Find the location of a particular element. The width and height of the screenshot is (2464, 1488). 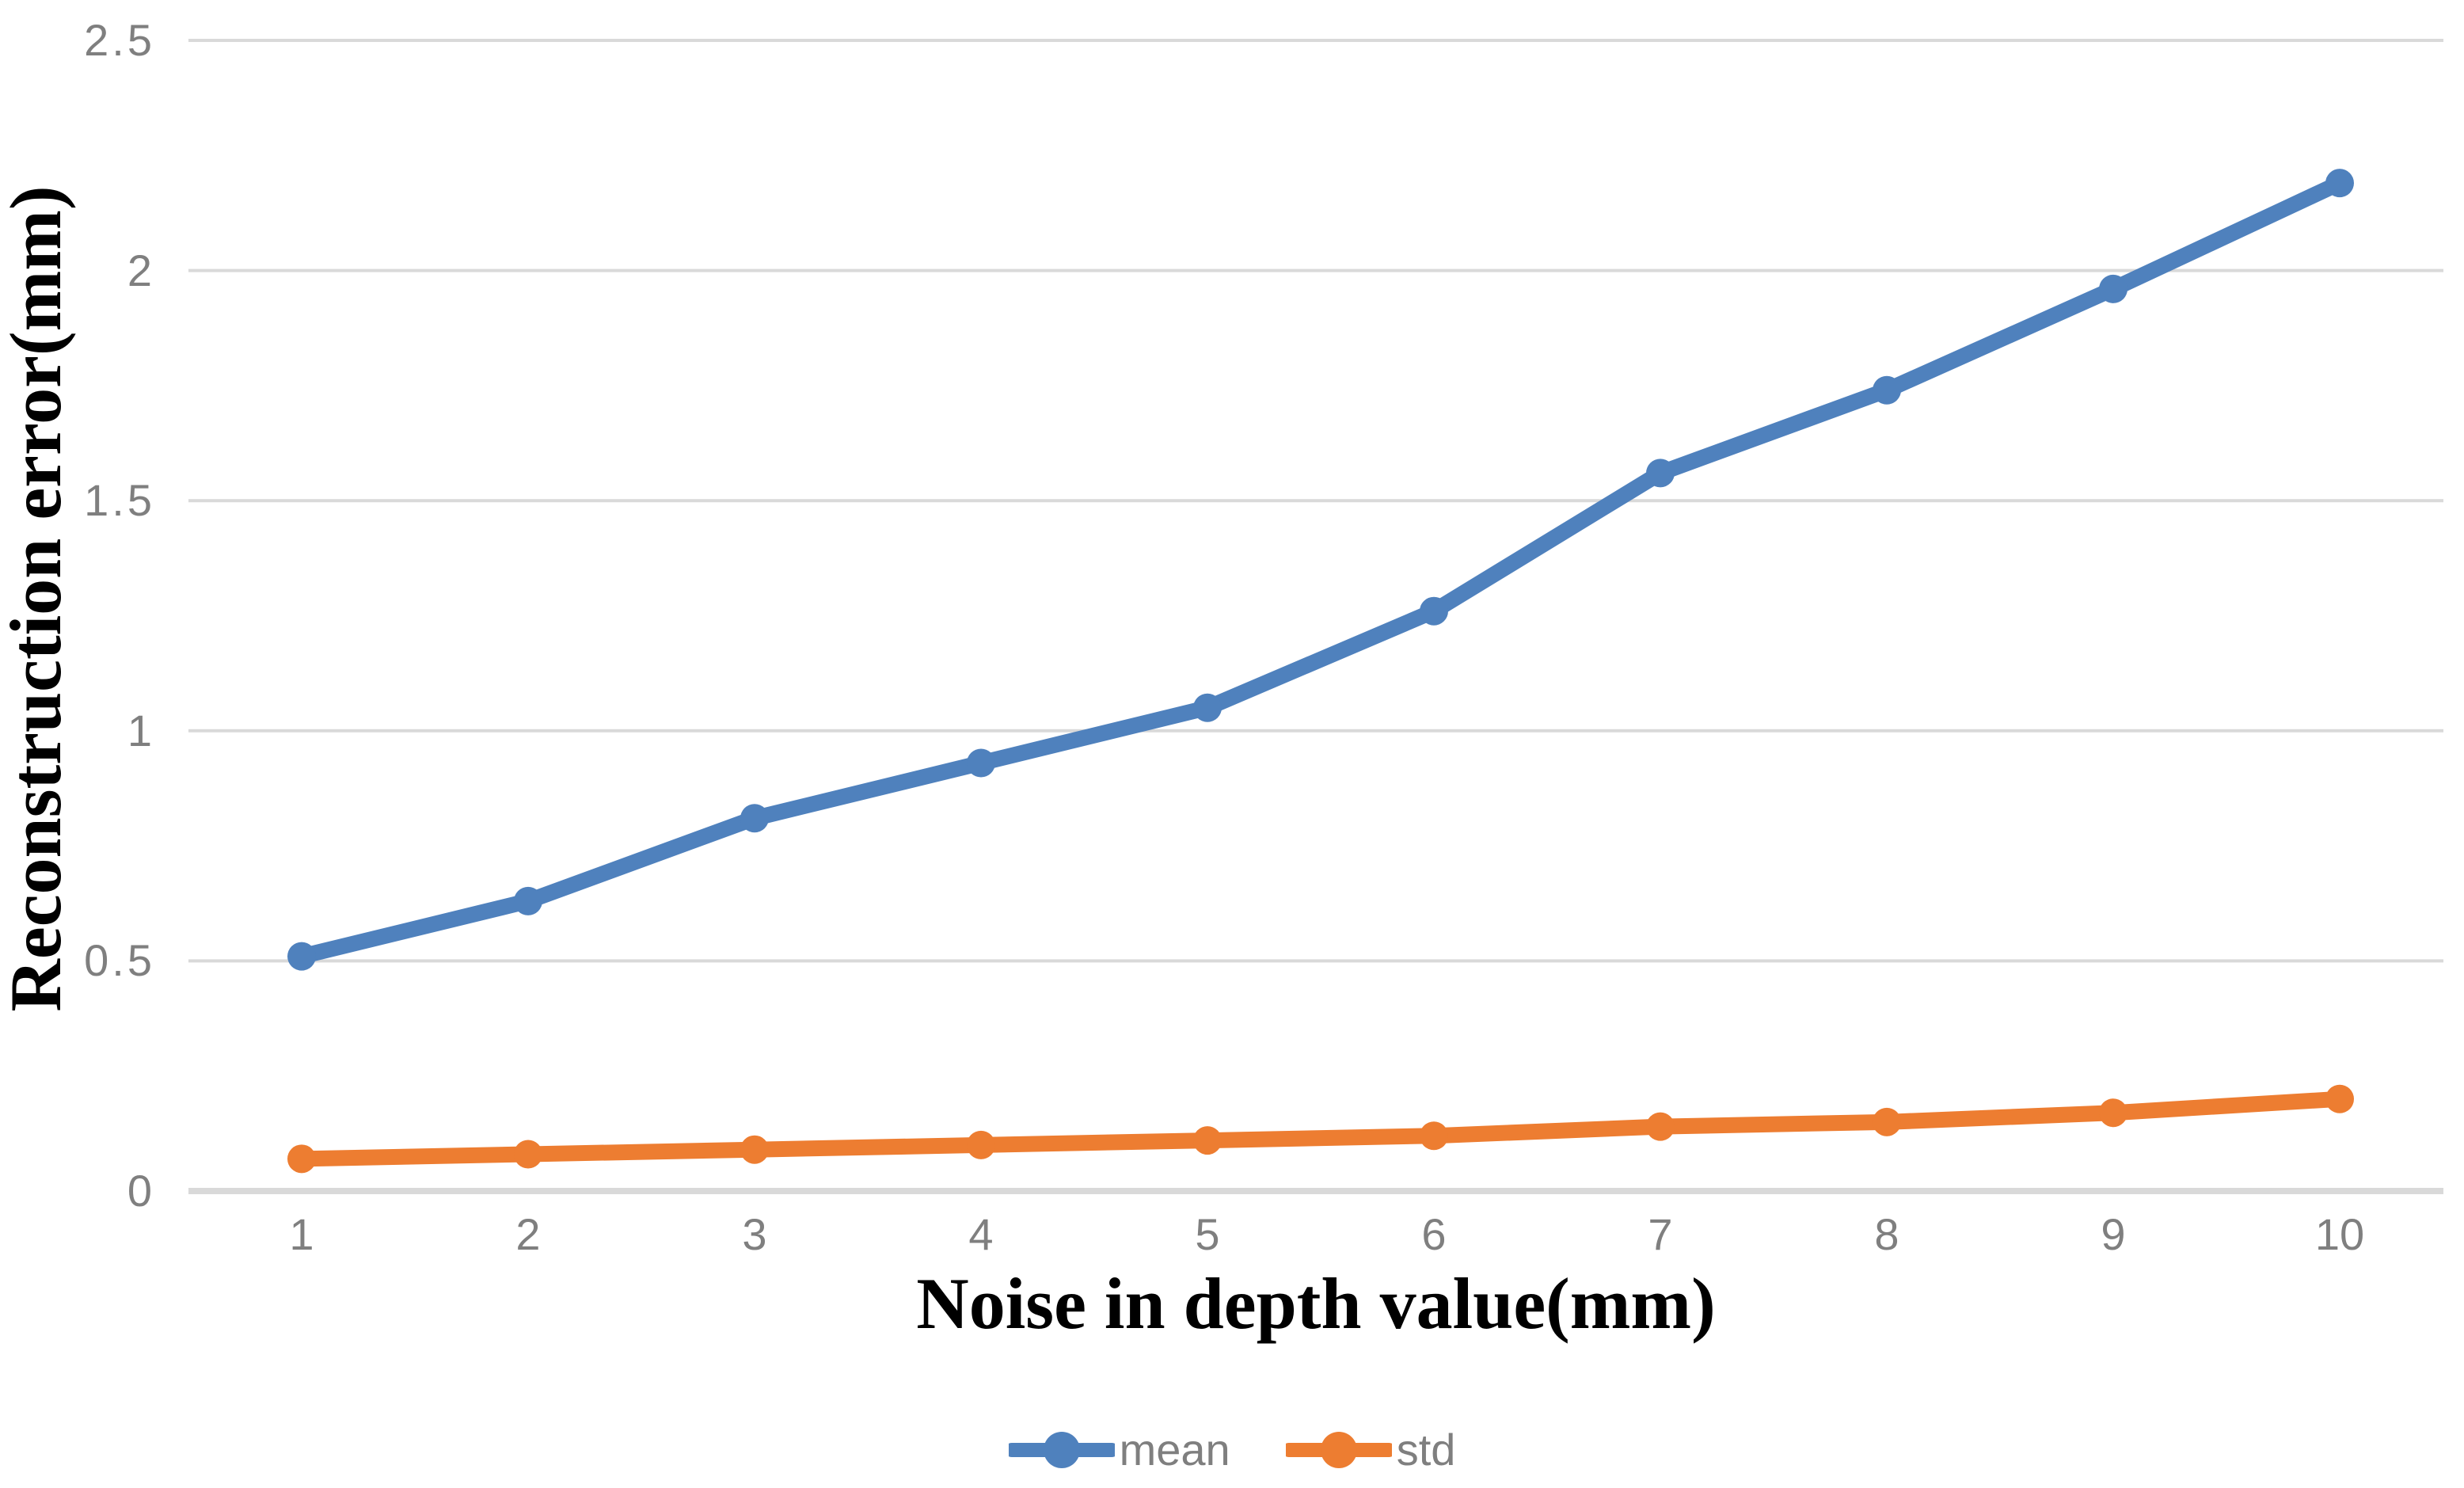

std-line-marker-icon is located at coordinates (1338, 1449).